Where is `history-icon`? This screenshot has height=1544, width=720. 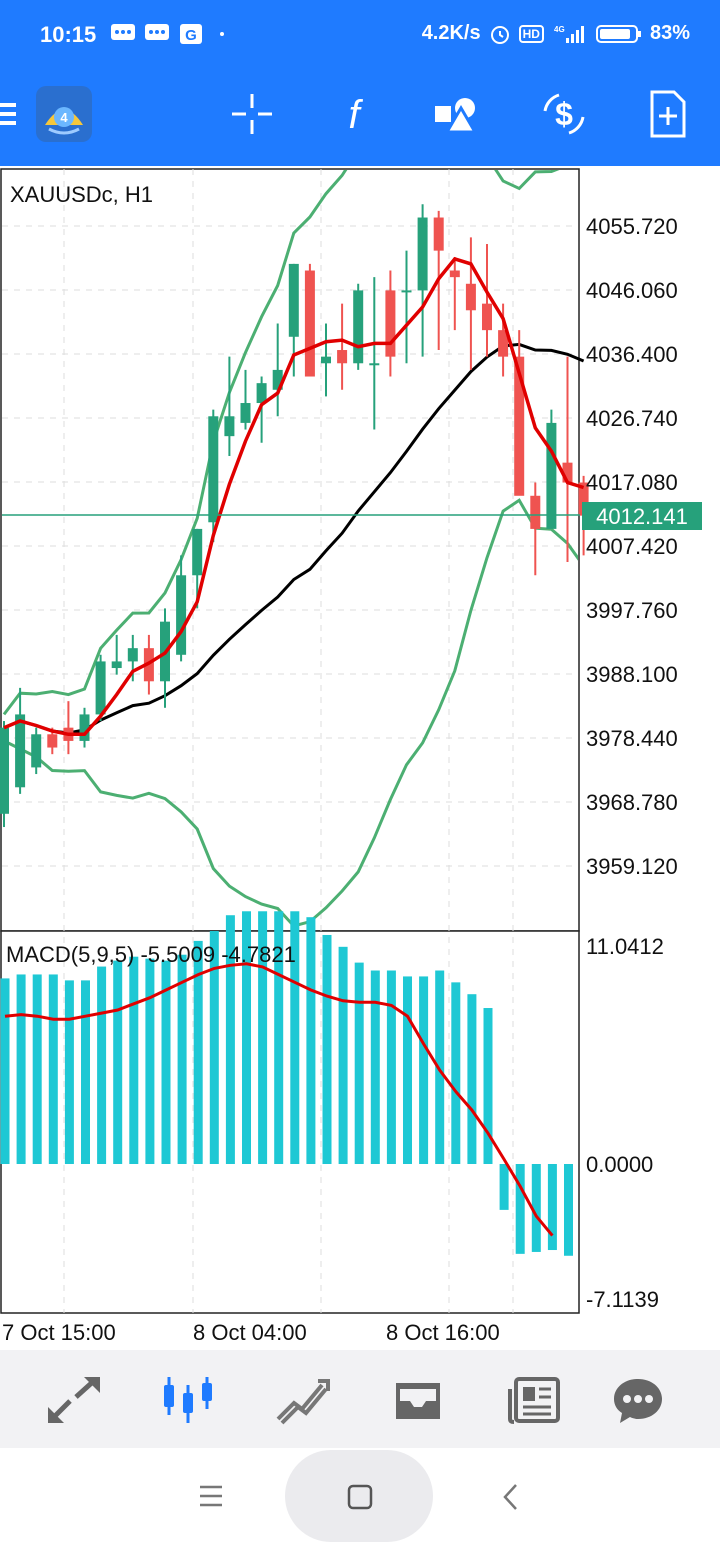
history-icon is located at coordinates (418, 1401).